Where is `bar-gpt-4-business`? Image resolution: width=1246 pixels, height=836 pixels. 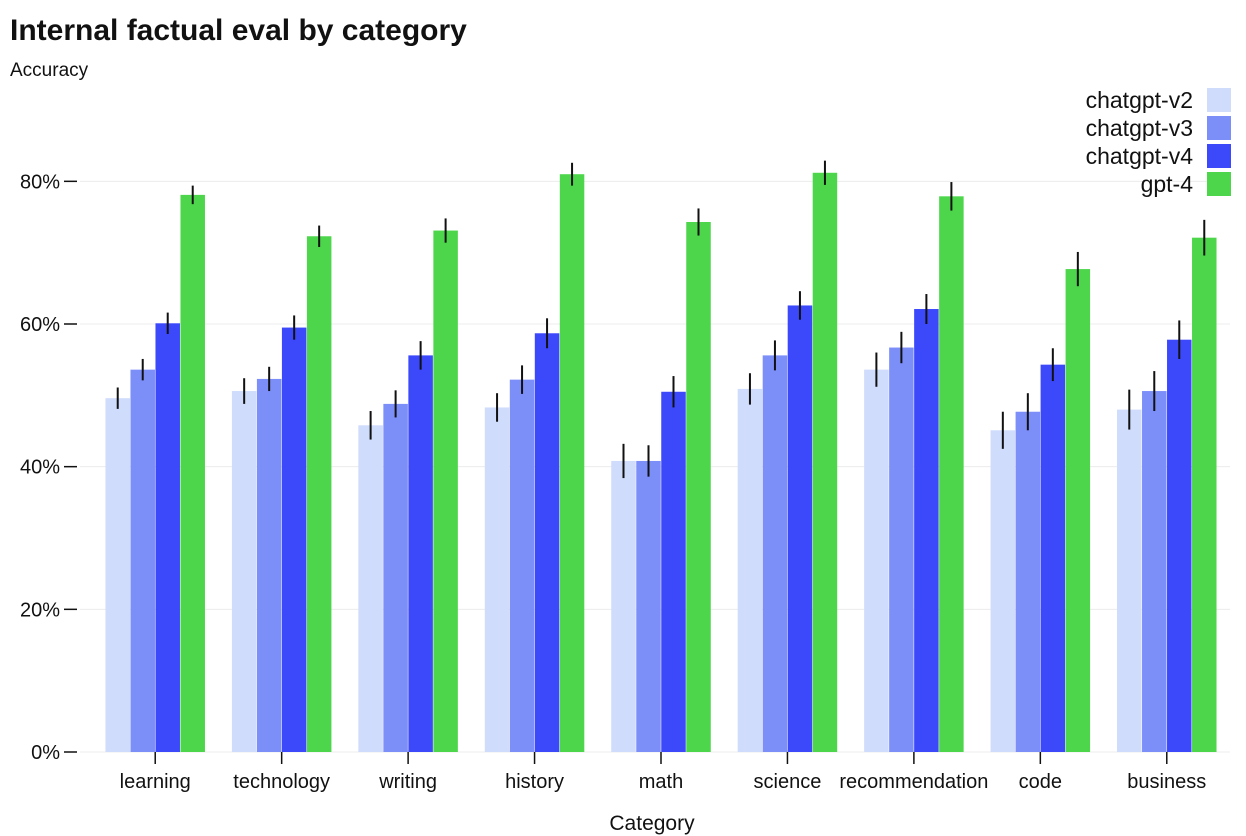
bar-gpt-4-business is located at coordinates (1204, 495).